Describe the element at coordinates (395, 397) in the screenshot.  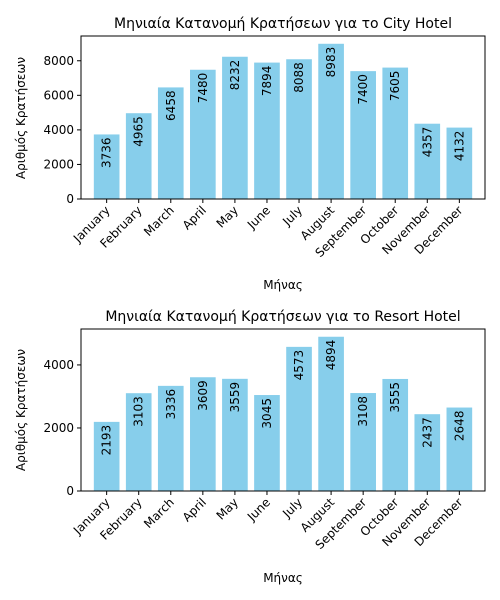
I see `bar-value-label: 3555` at that location.